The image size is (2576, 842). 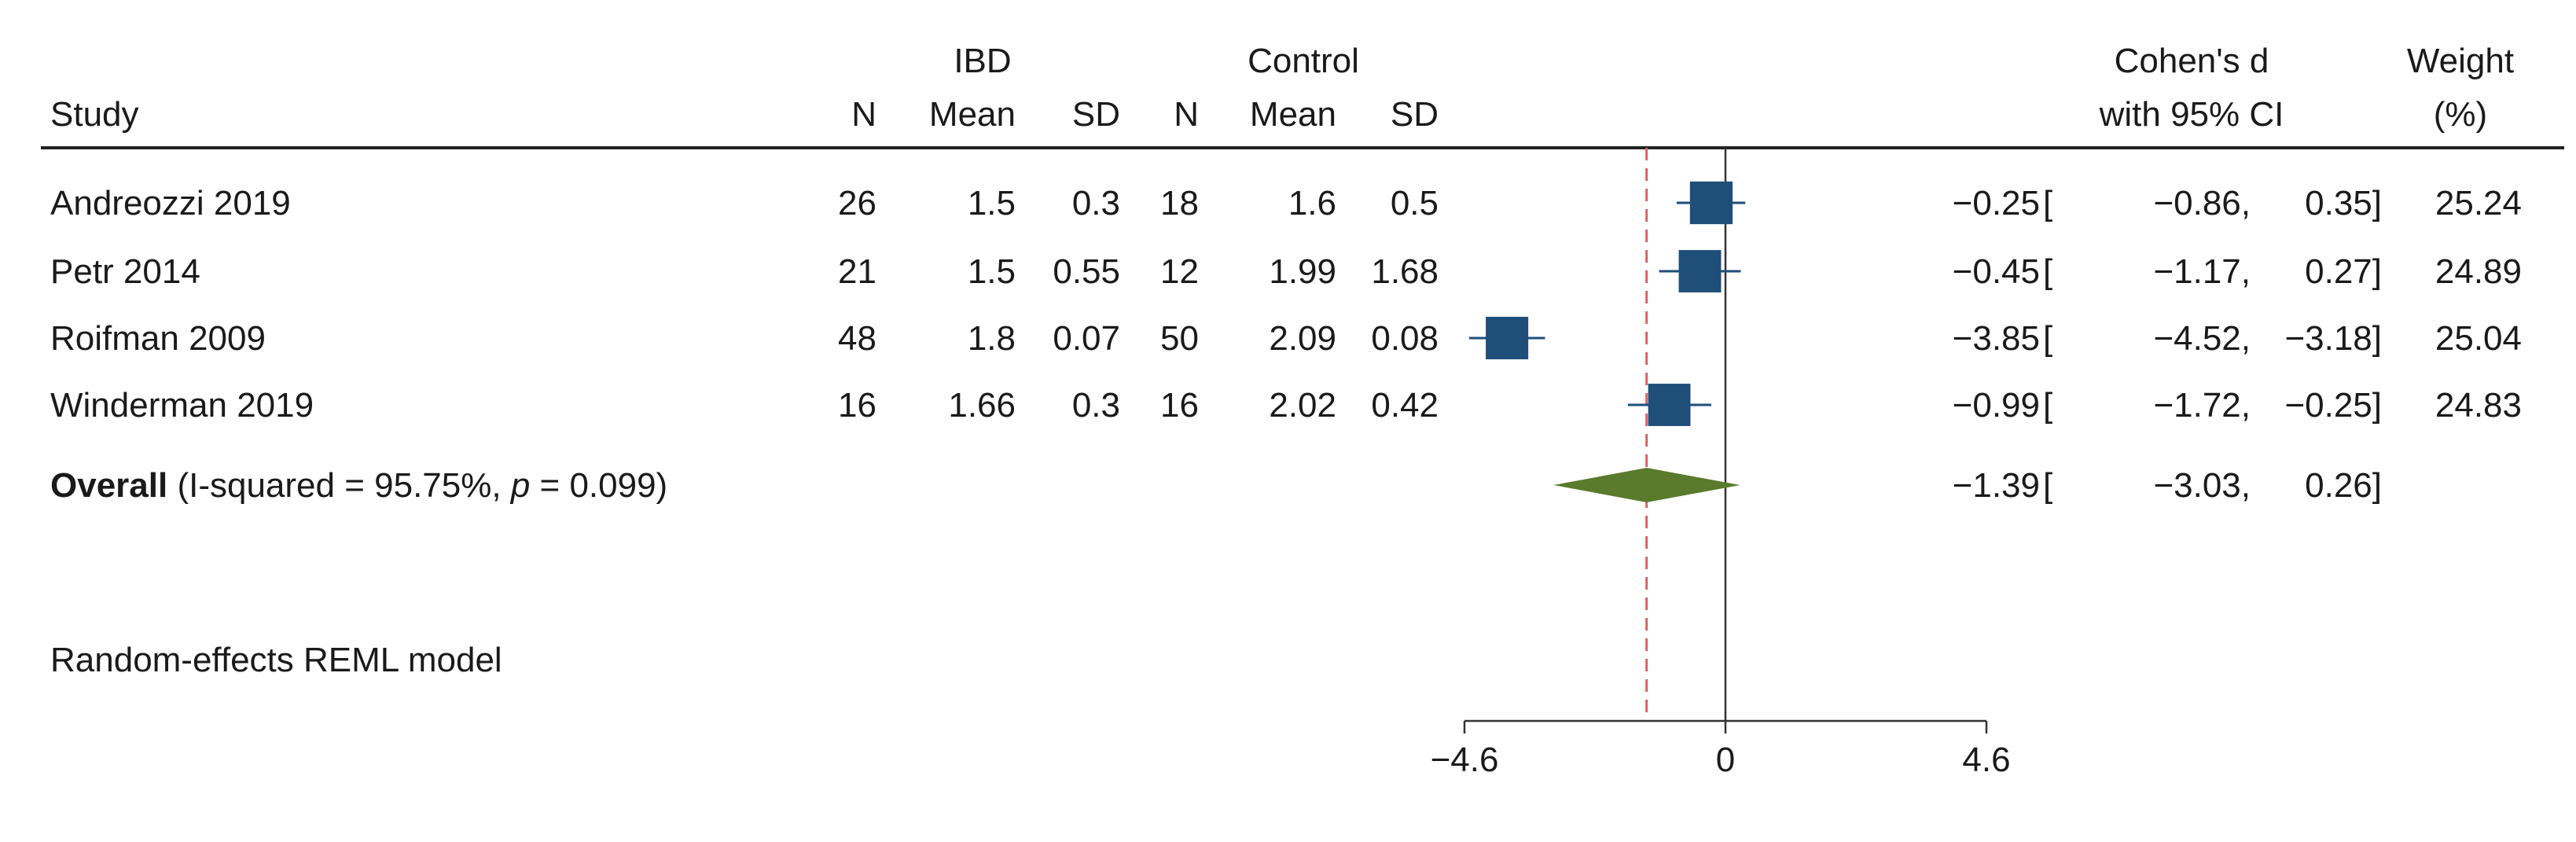 I want to click on overall-label-rest2: = 0.099), so click(x=598, y=485).